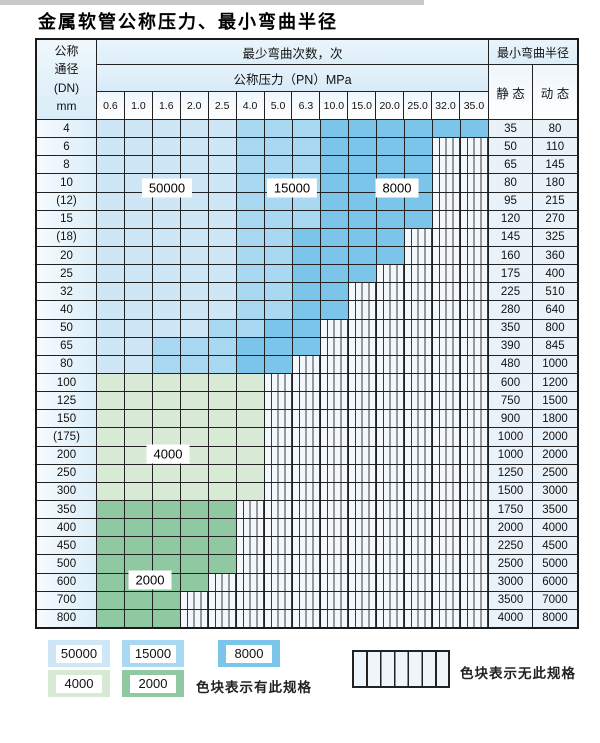 This screenshot has height=743, width=600. Describe the element at coordinates (511, 401) in the screenshot. I see `static-radius-cell: 750` at that location.